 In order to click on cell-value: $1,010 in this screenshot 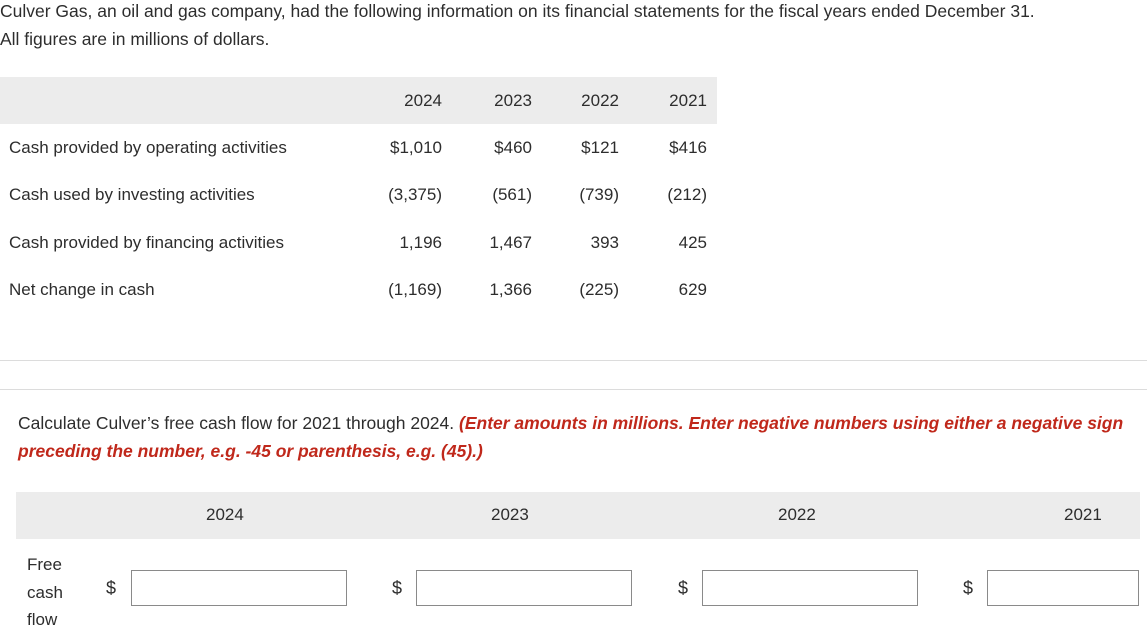, I will do `click(416, 147)`.